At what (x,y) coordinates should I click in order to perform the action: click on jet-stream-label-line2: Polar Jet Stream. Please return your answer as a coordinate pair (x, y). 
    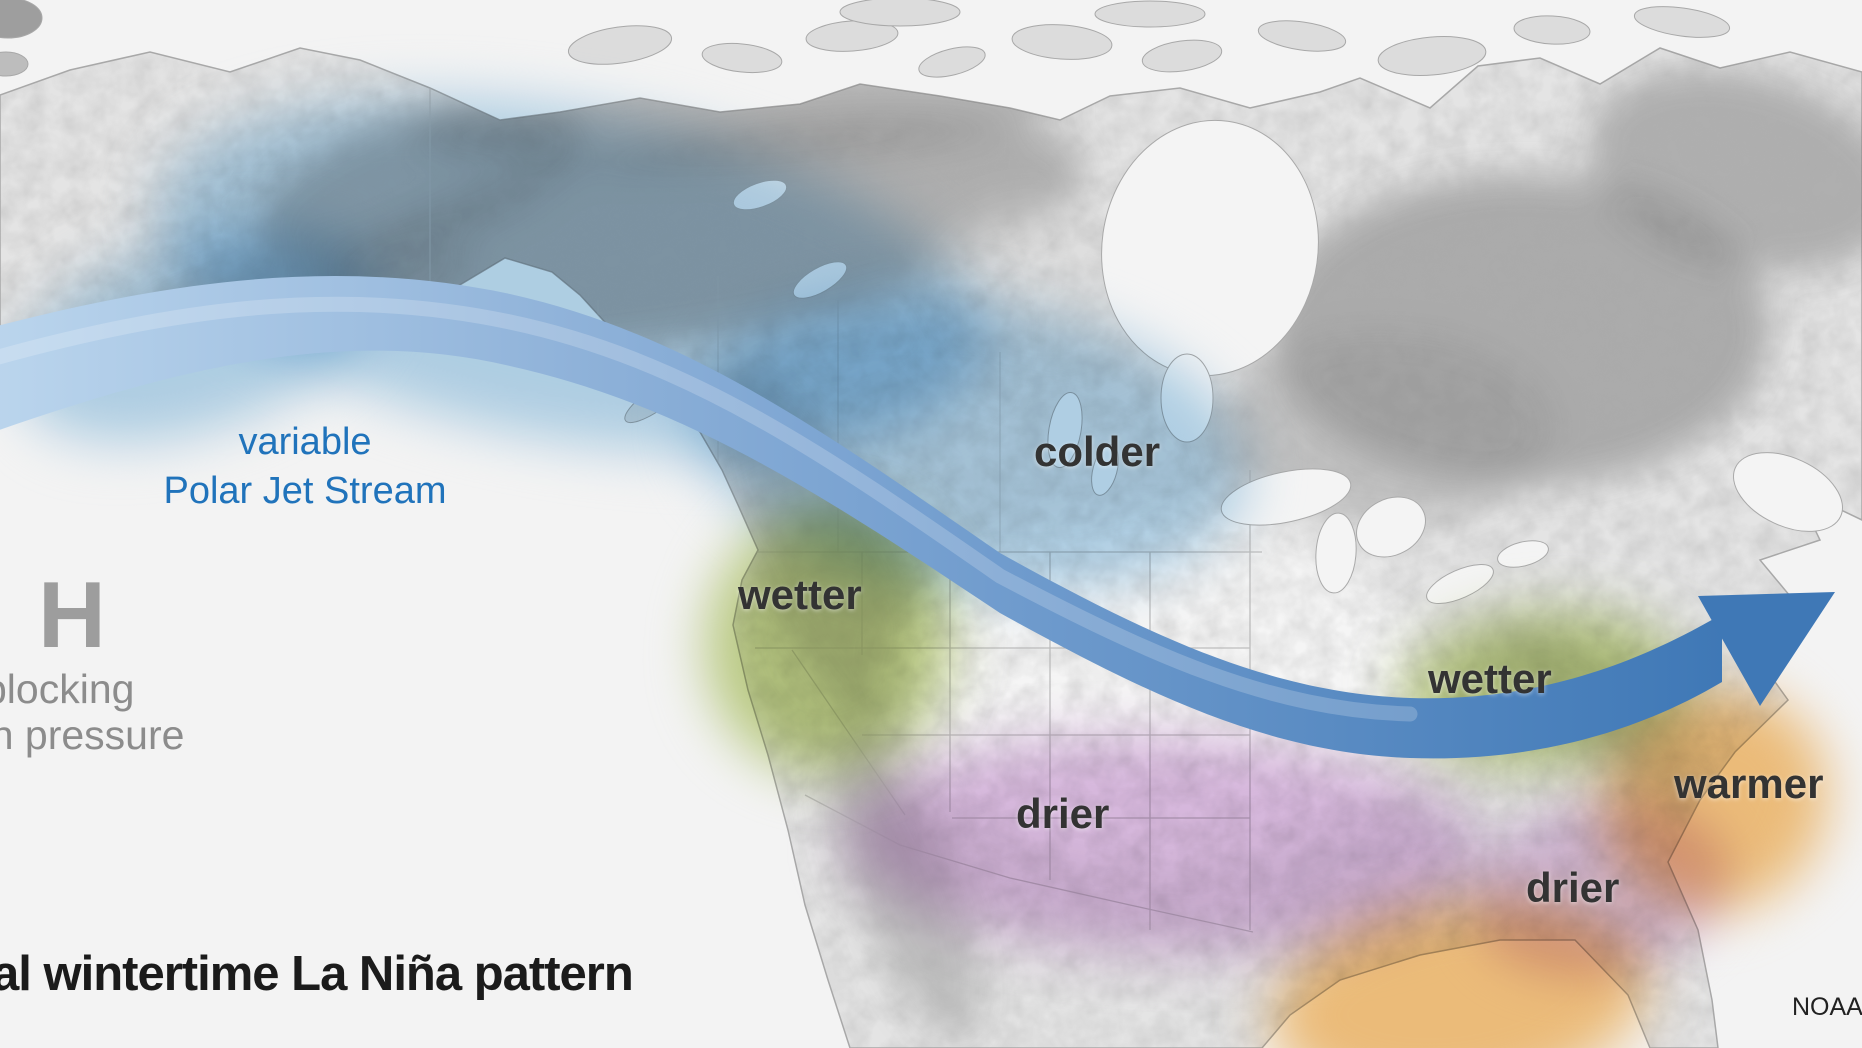
    Looking at the image, I should click on (305, 491).